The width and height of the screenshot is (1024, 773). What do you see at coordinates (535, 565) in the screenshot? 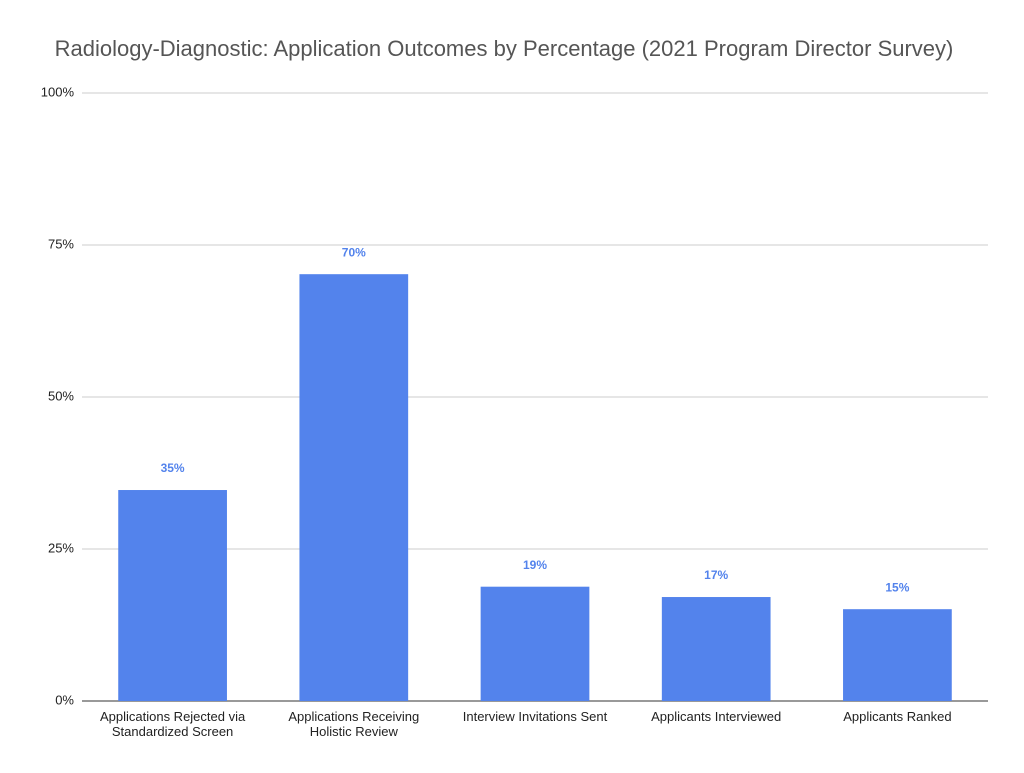
I see `data-label: 19%` at bounding box center [535, 565].